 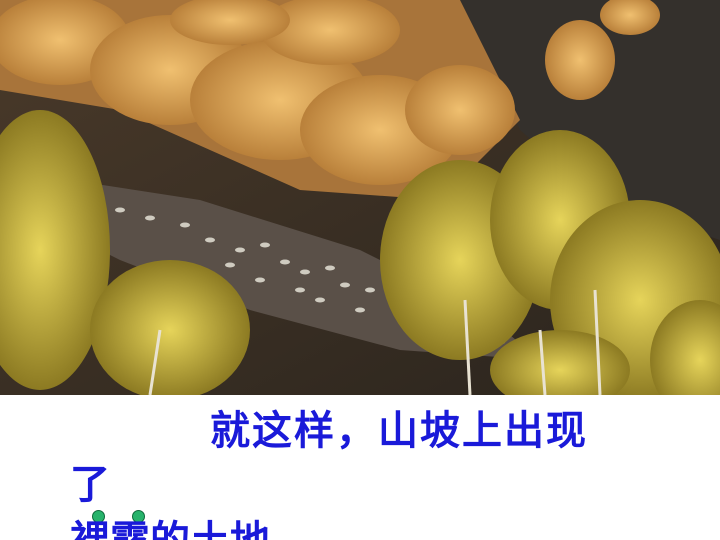 I want to click on caption-line-1: 就这样，山坡上出现, so click(x=399, y=431).